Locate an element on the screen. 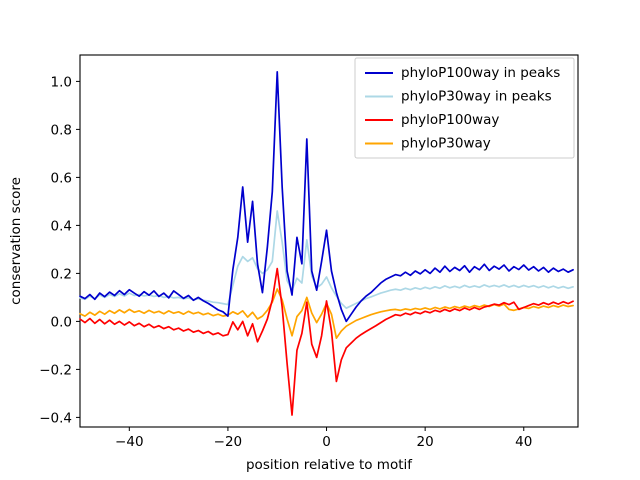 The image size is (640, 480). legend-label-2: phyloP100way is located at coordinates (450, 120).